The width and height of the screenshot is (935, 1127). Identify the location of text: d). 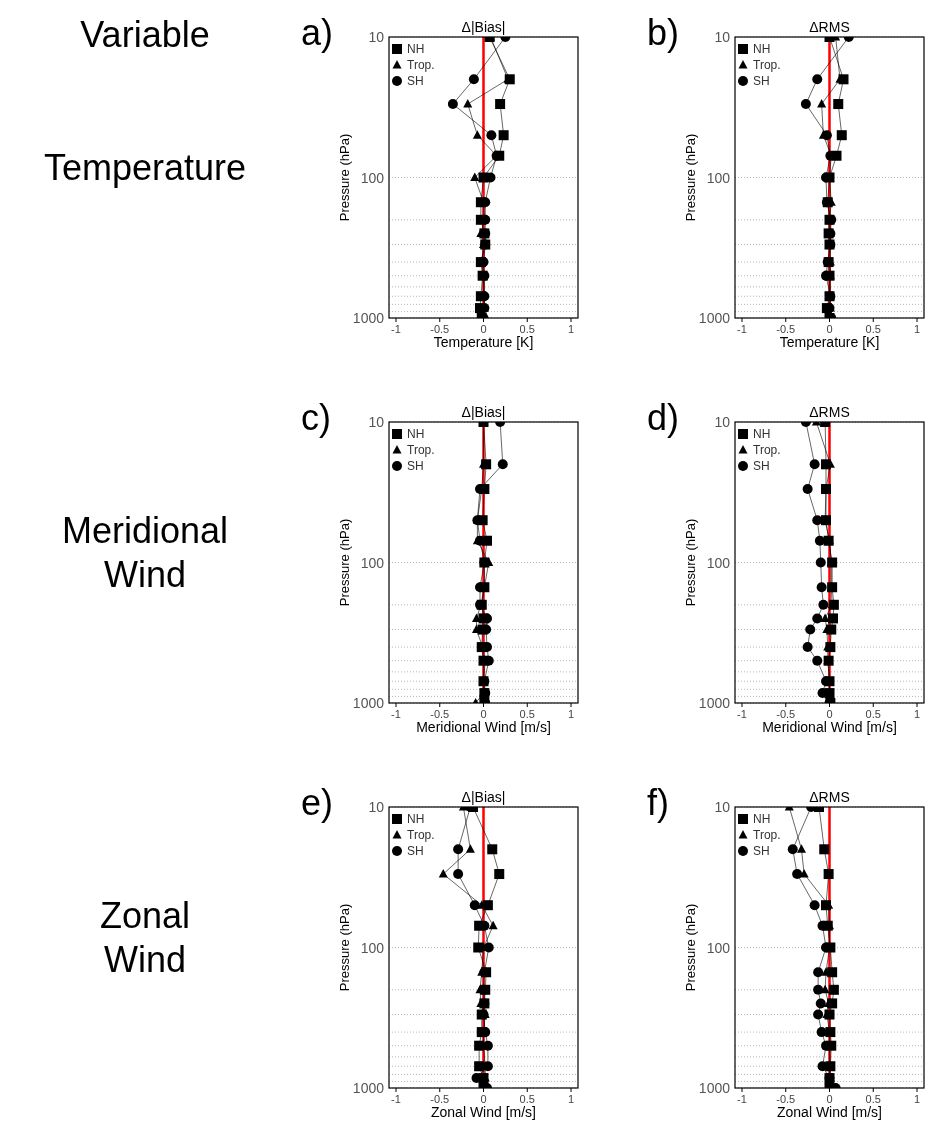
(663, 417).